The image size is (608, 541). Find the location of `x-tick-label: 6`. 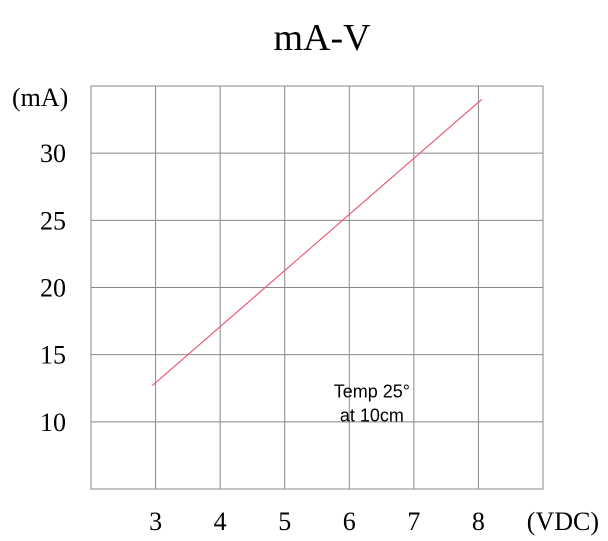

x-tick-label: 6 is located at coordinates (349, 521).